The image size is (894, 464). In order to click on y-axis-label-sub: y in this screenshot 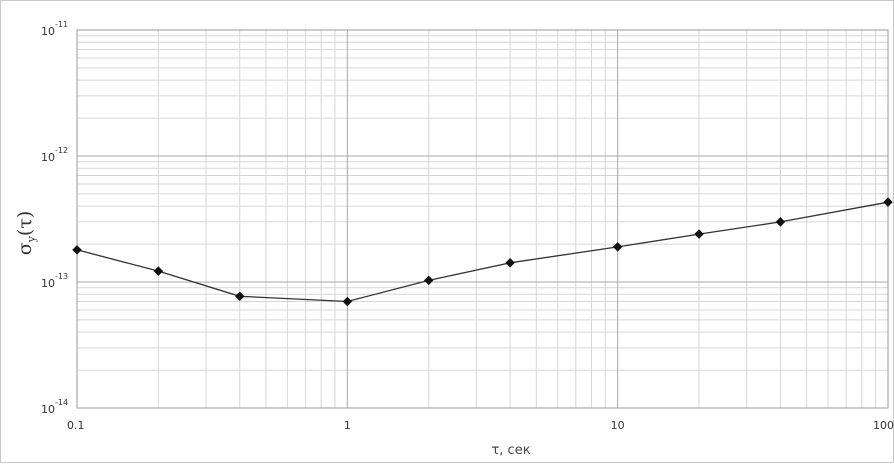, I will do `click(31, 239)`.